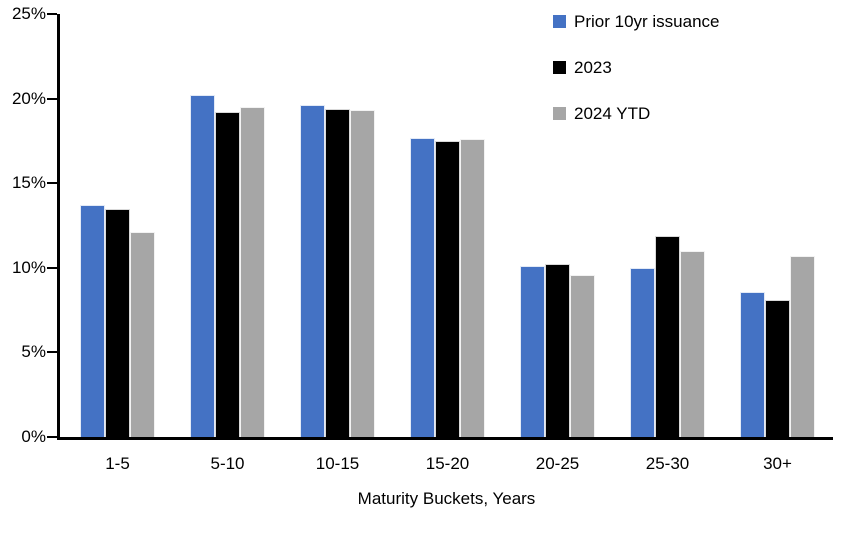 This screenshot has height=534, width=852. I want to click on x-axis: 1-5 5-10 10-15 15-20 20-25 25-30 30+, so click(446, 465).